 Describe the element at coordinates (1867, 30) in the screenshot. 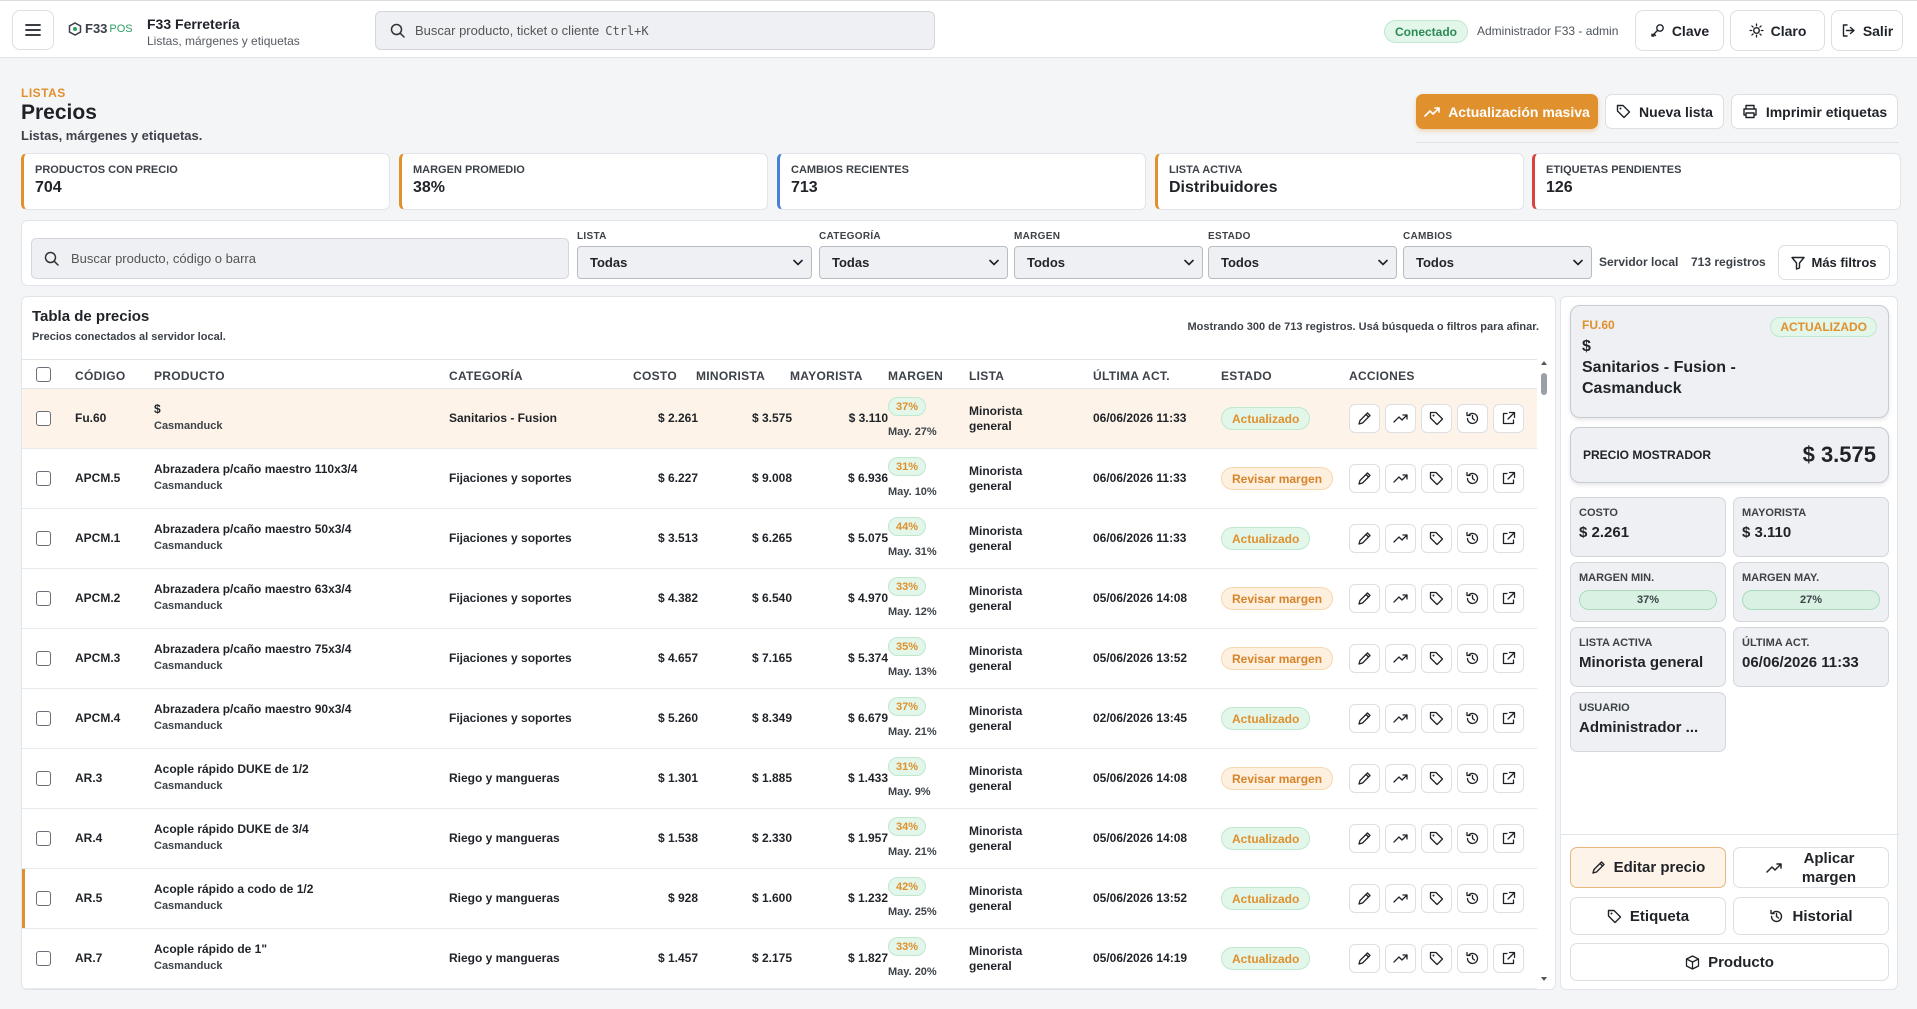

I see `logout-button: Salir` at that location.